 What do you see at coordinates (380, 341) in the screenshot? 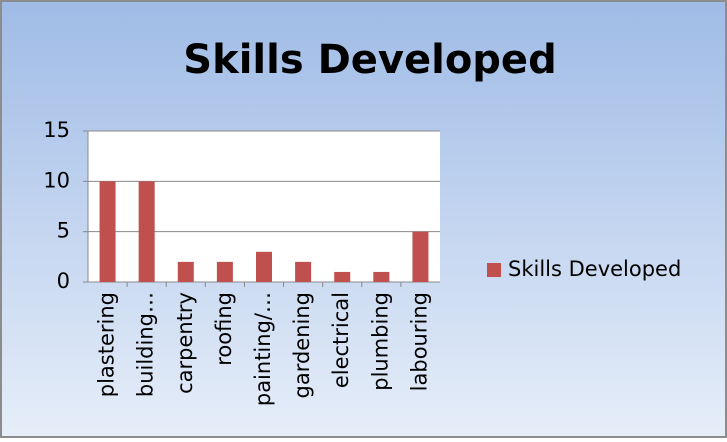
I see `x-tick-label: plumbing` at bounding box center [380, 341].